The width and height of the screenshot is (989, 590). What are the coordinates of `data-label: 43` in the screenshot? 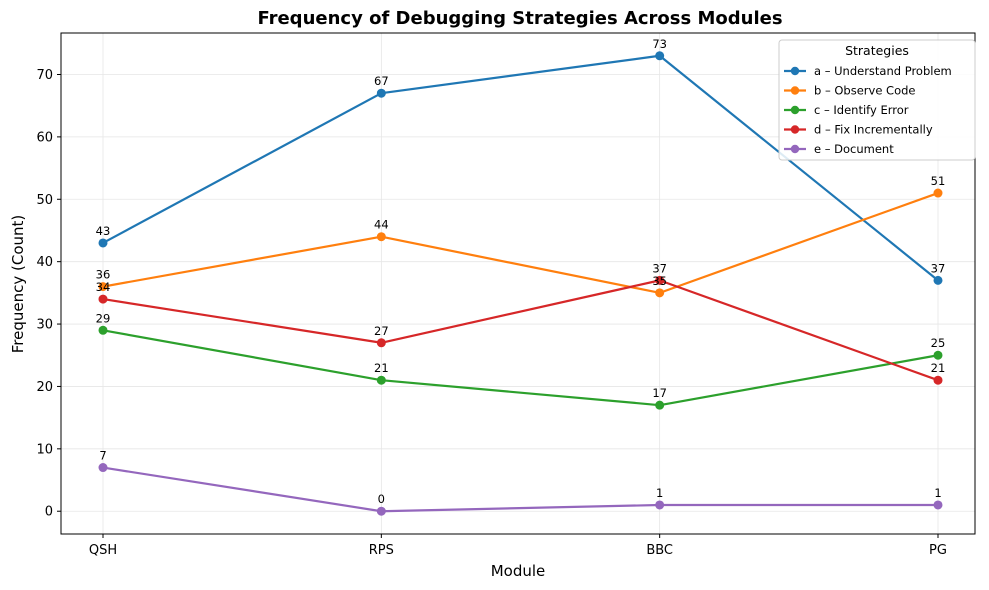 It's located at (103, 231).